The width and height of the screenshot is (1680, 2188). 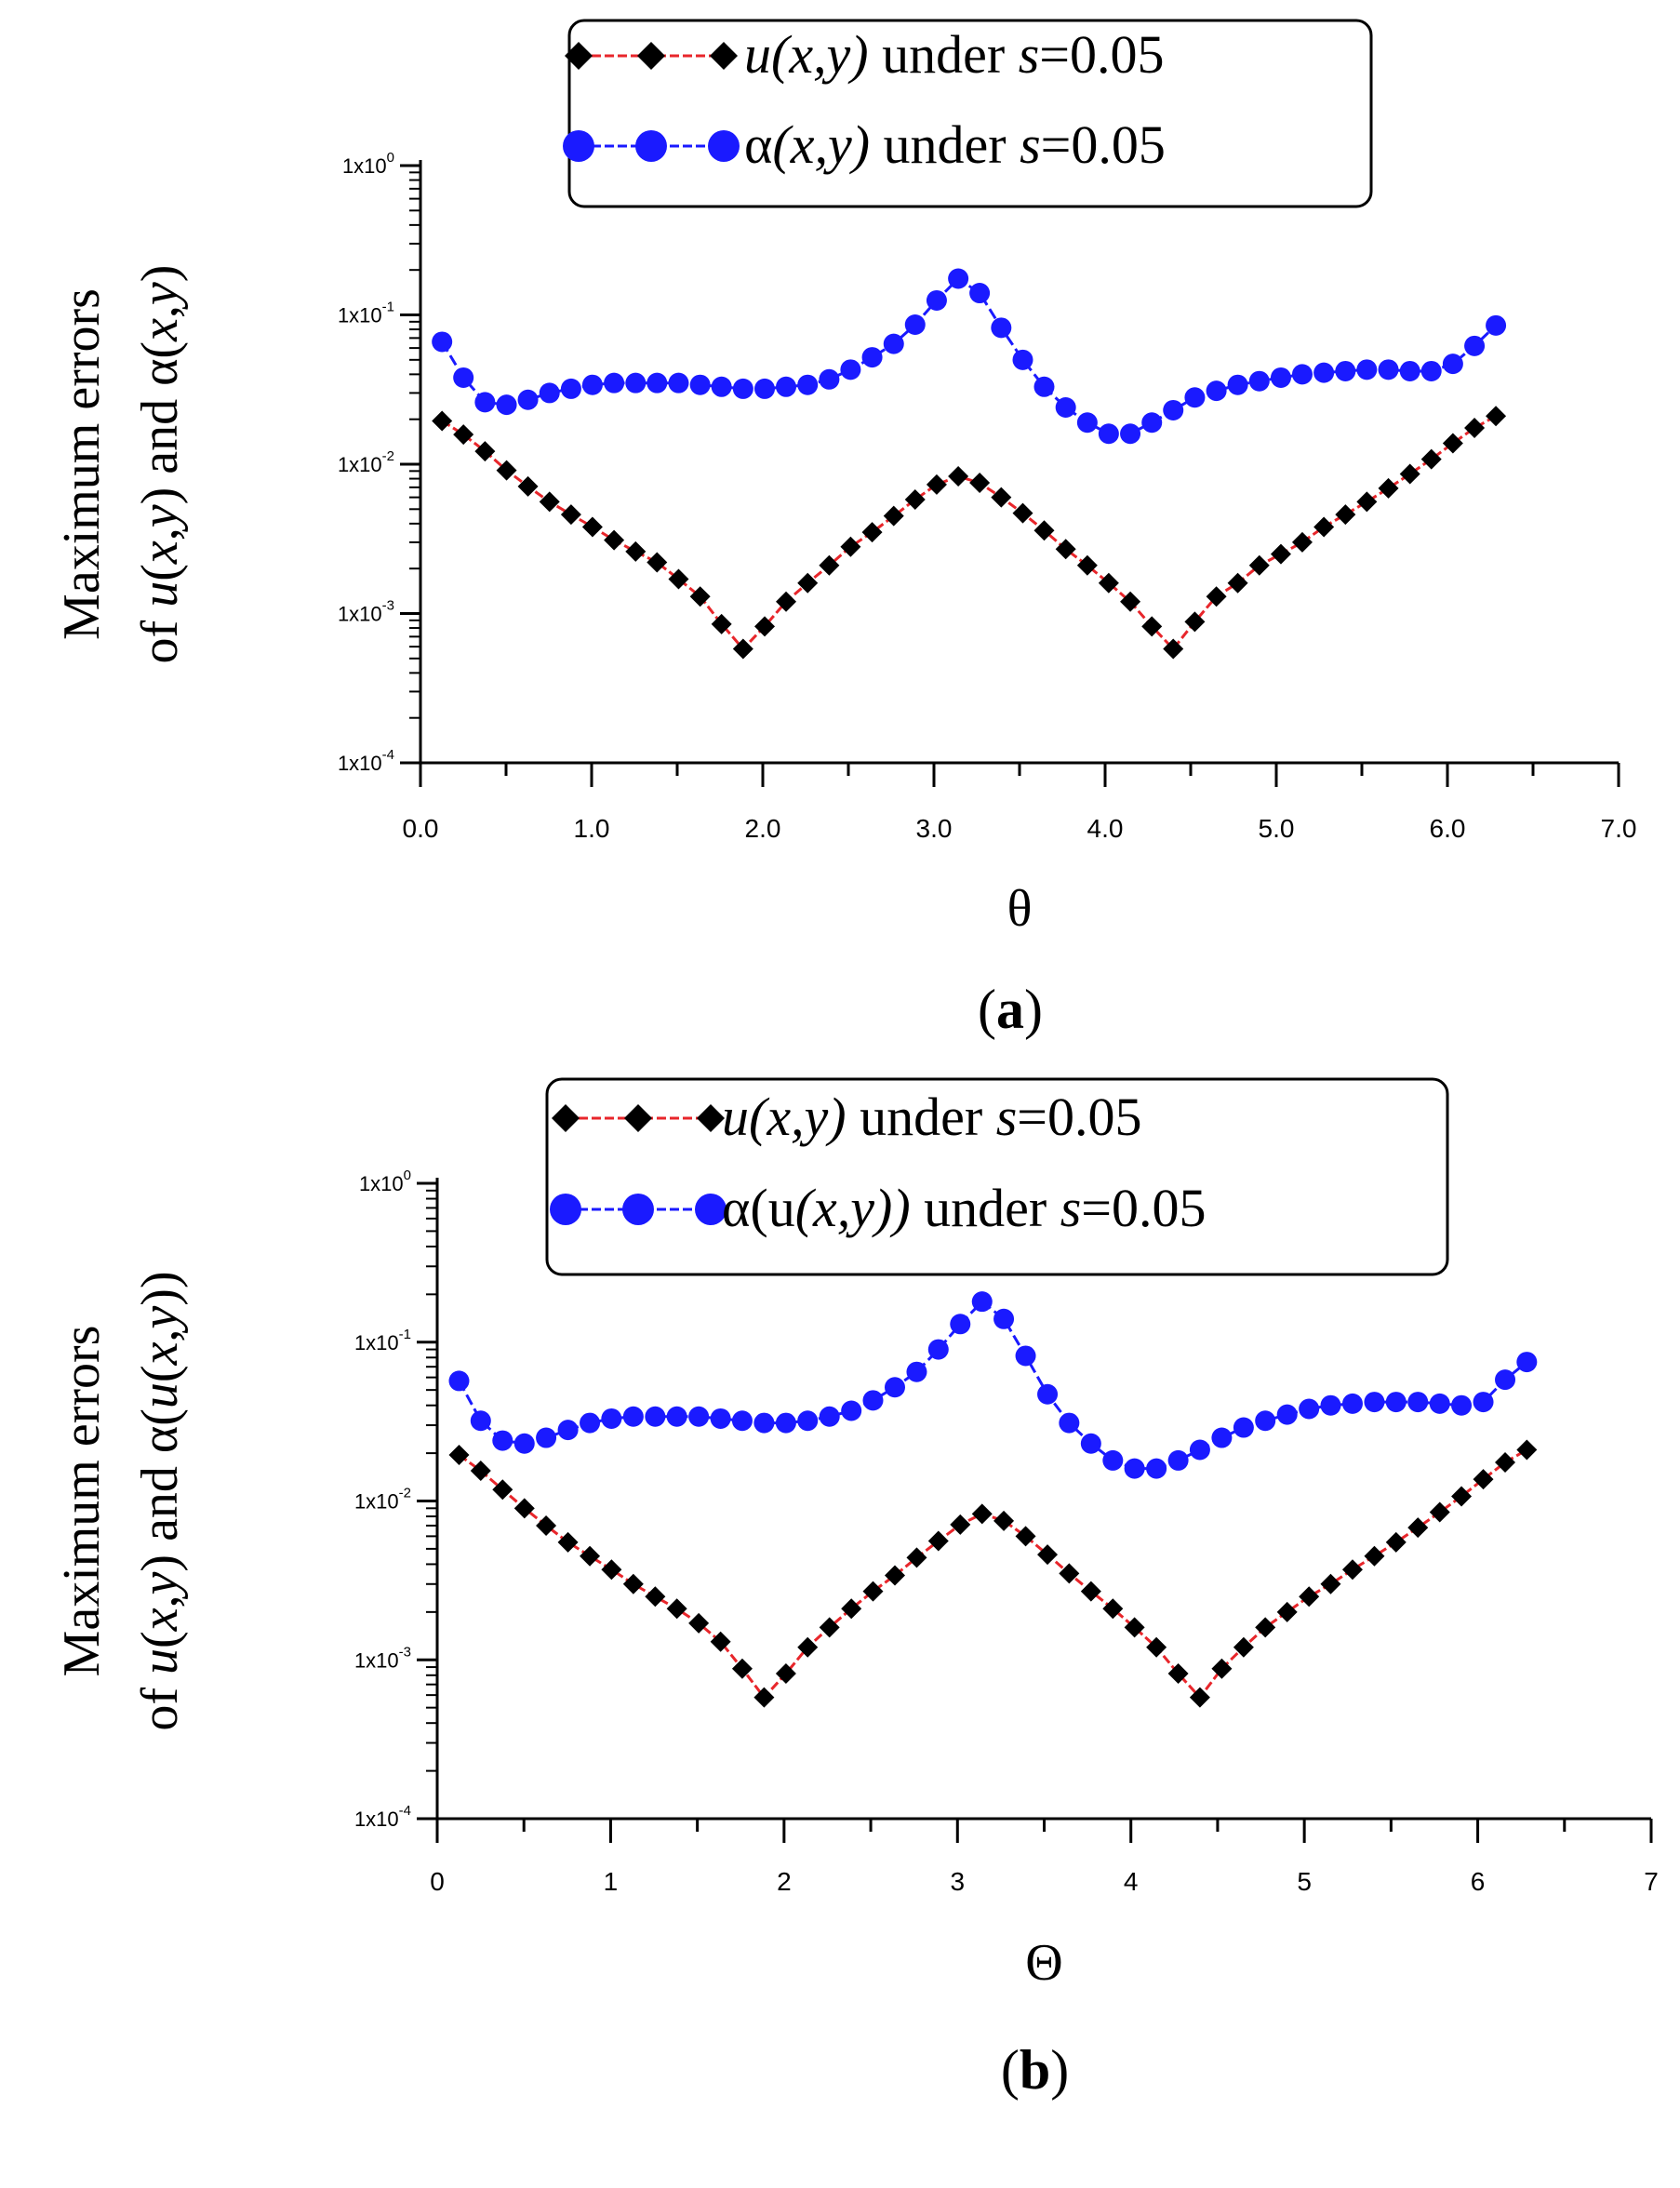 What do you see at coordinates (160, 533) in the screenshot?
I see `ylabel-comma: ,` at bounding box center [160, 533].